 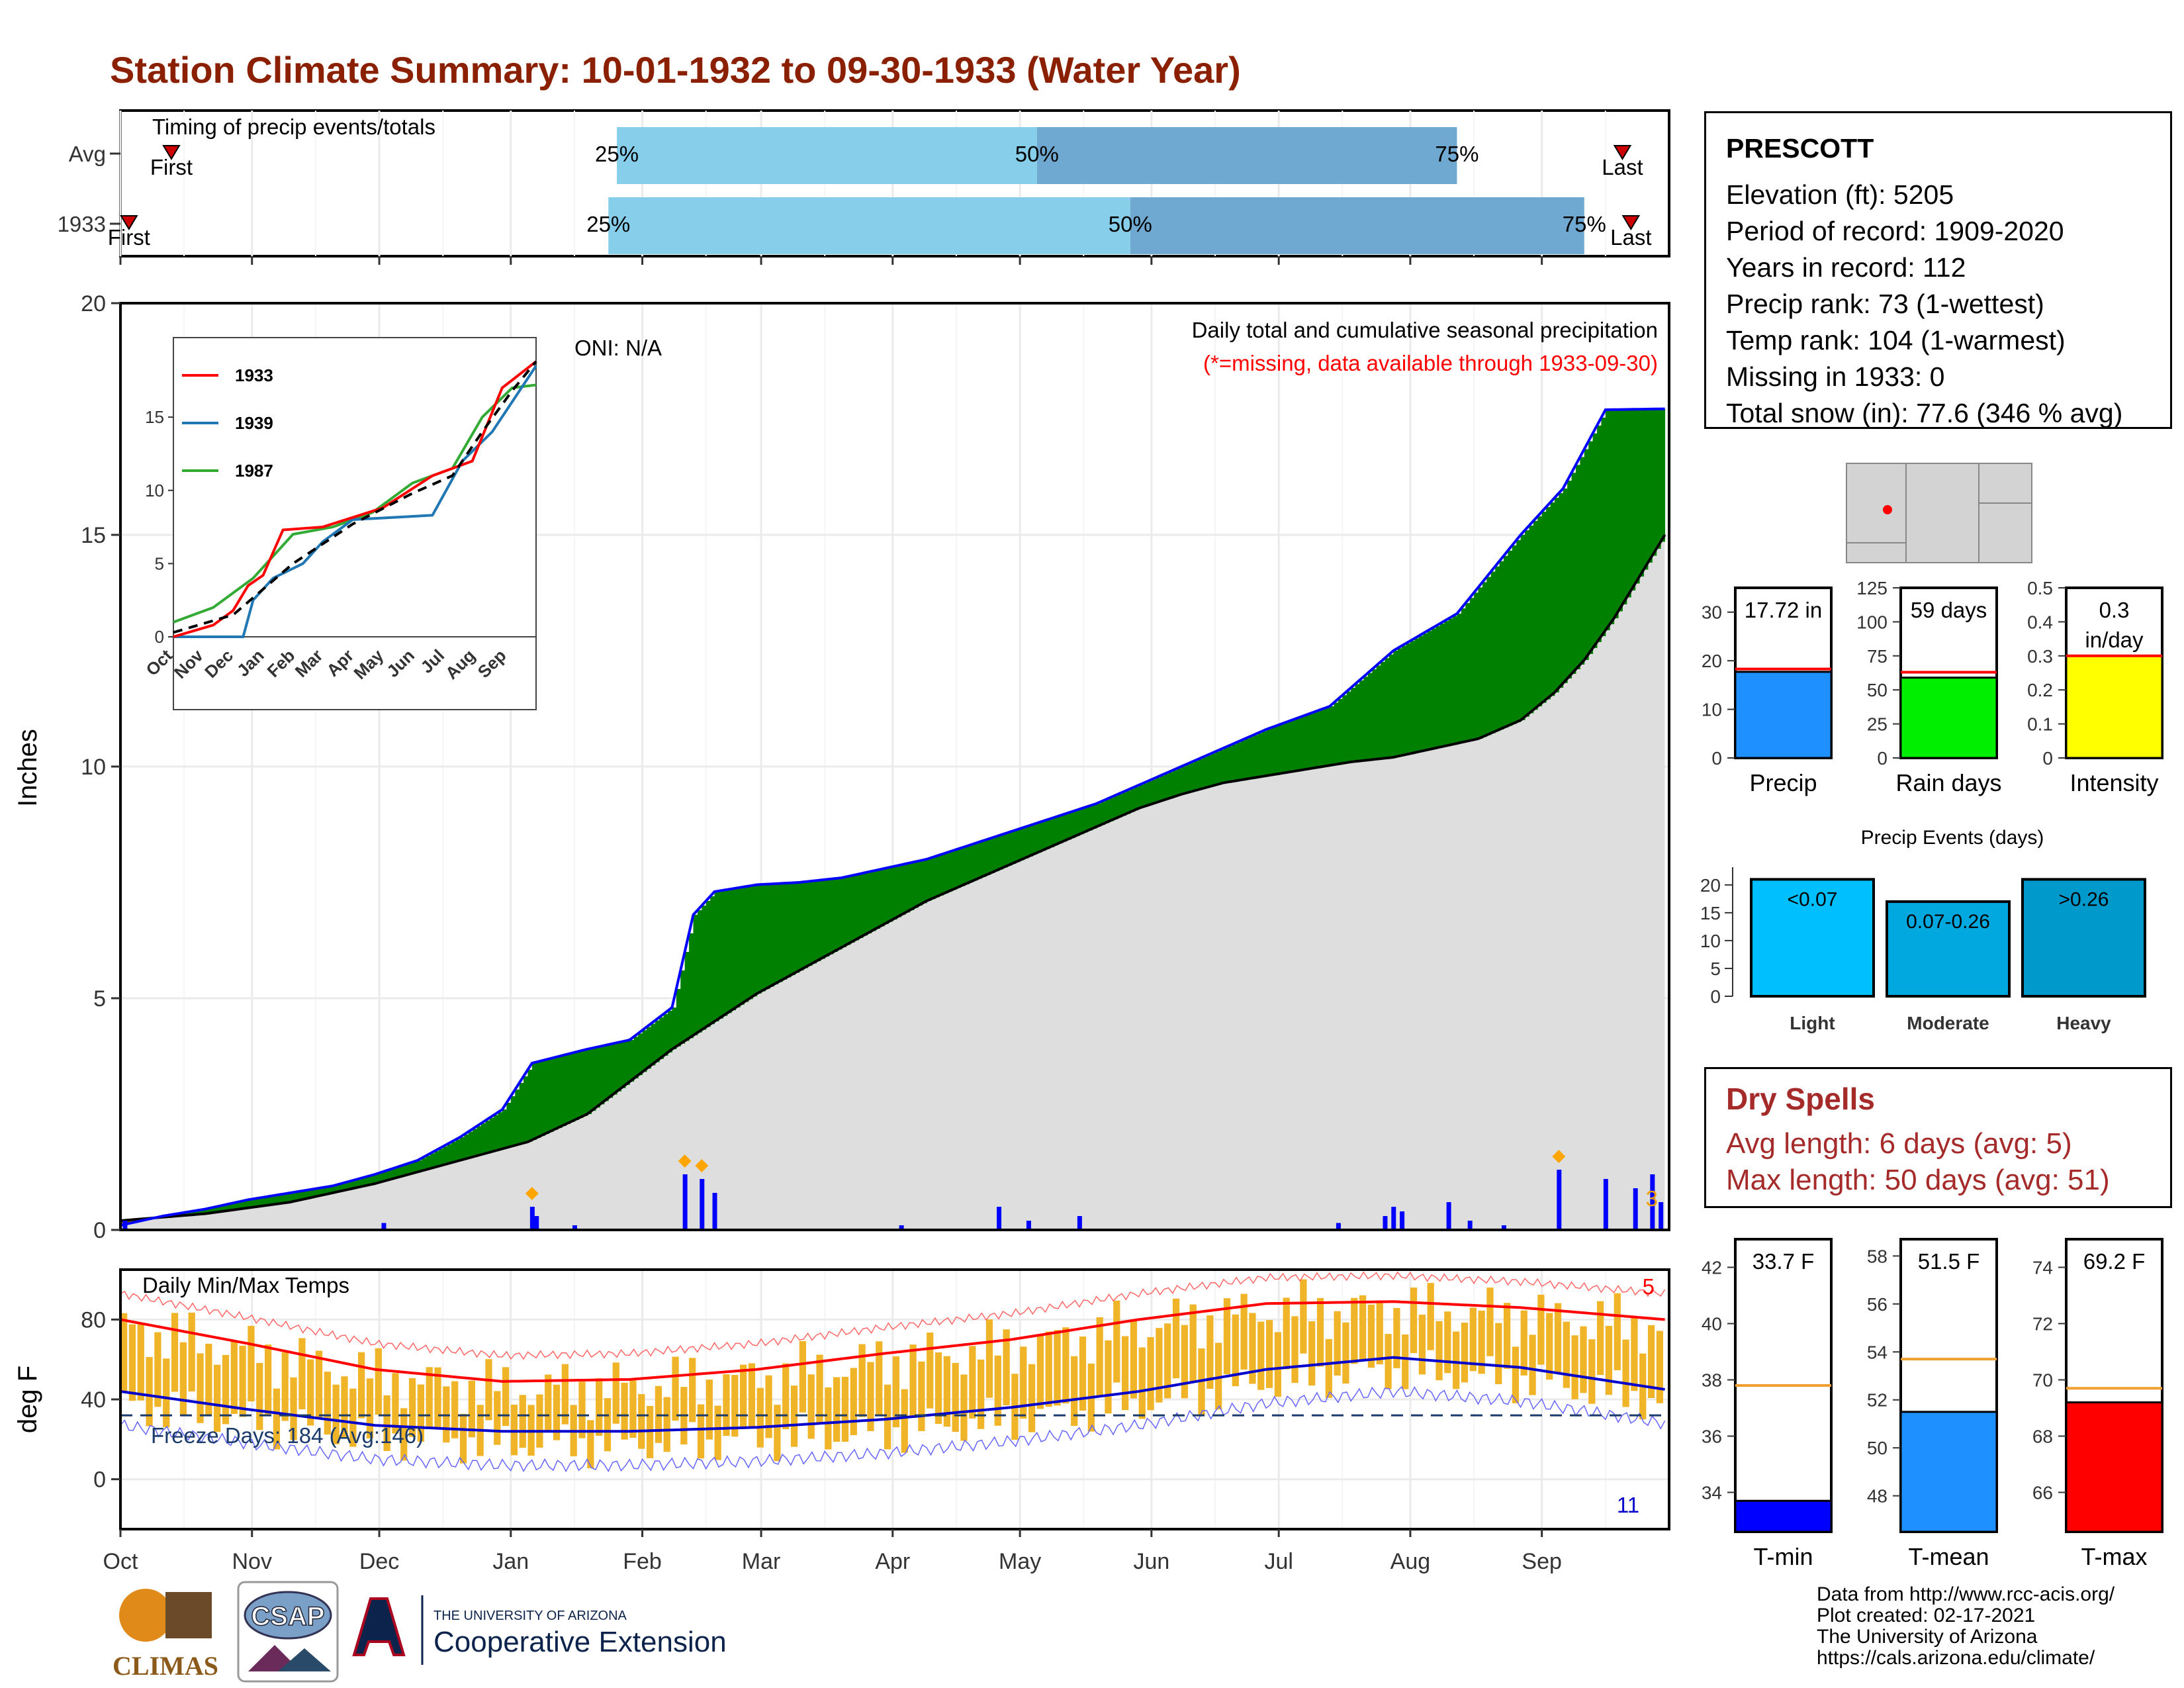 What do you see at coordinates (171, 152) in the screenshot?
I see `first-event-marker` at bounding box center [171, 152].